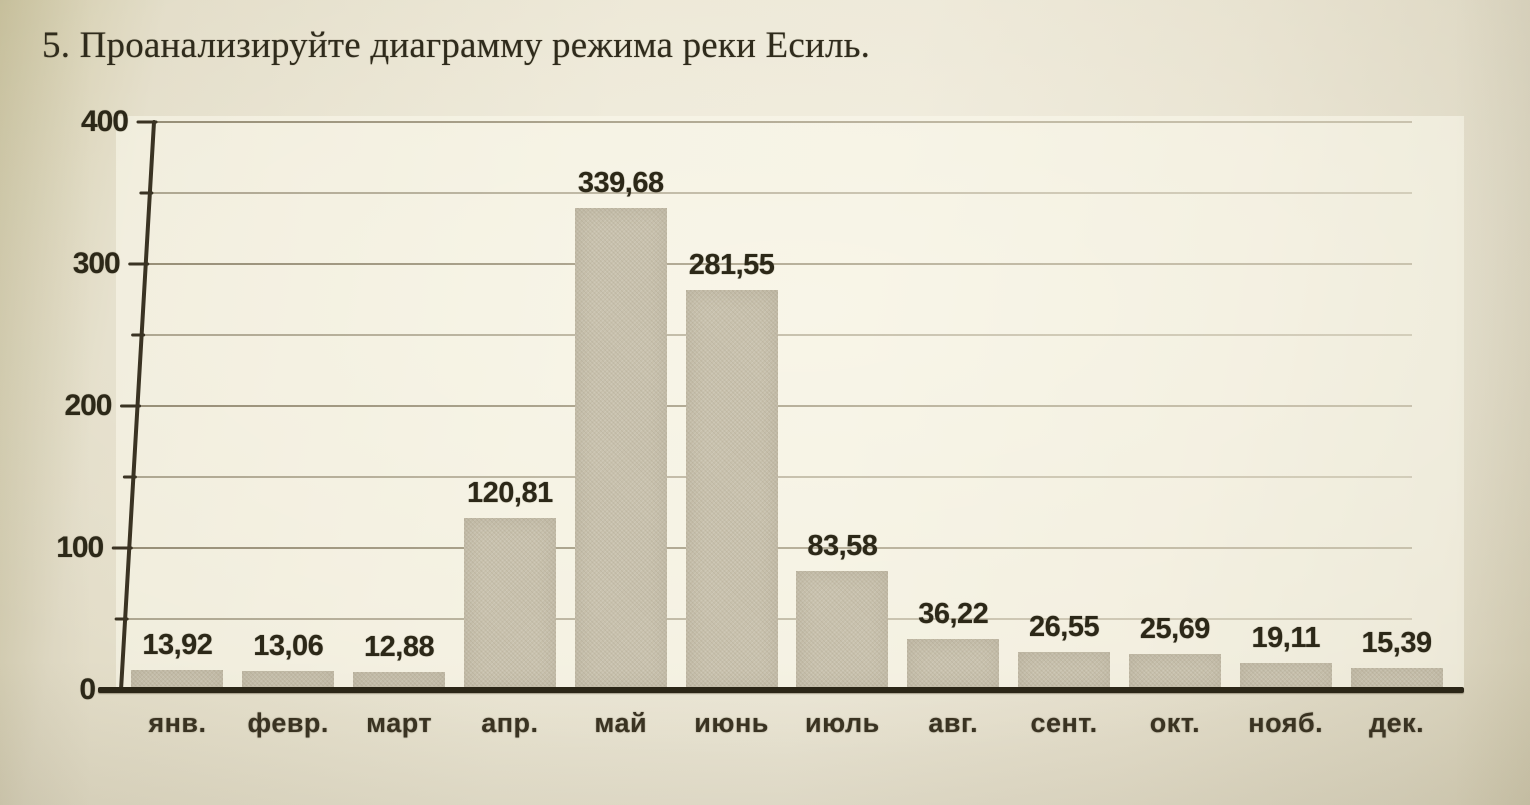  Describe the element at coordinates (953, 723) in the screenshot. I see `x-tick-label: авг.` at that location.